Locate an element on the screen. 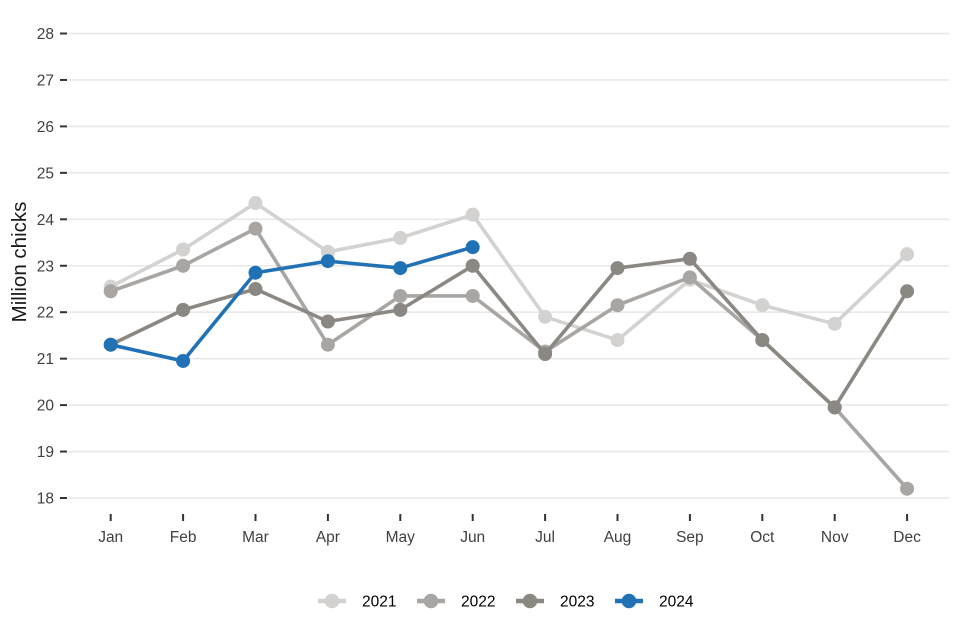  legend: 2021 2022 2023 2024 is located at coordinates (506, 602).